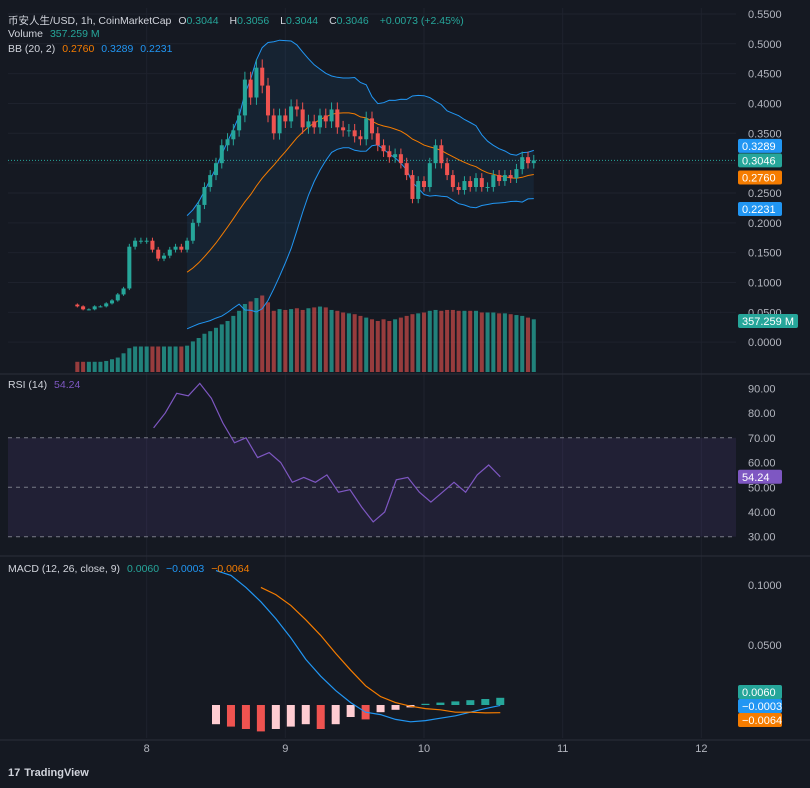 The image size is (810, 788). I want to click on legend-symbol: 币安人生/USD, 1h, CoinMarketCap, so click(90, 21).